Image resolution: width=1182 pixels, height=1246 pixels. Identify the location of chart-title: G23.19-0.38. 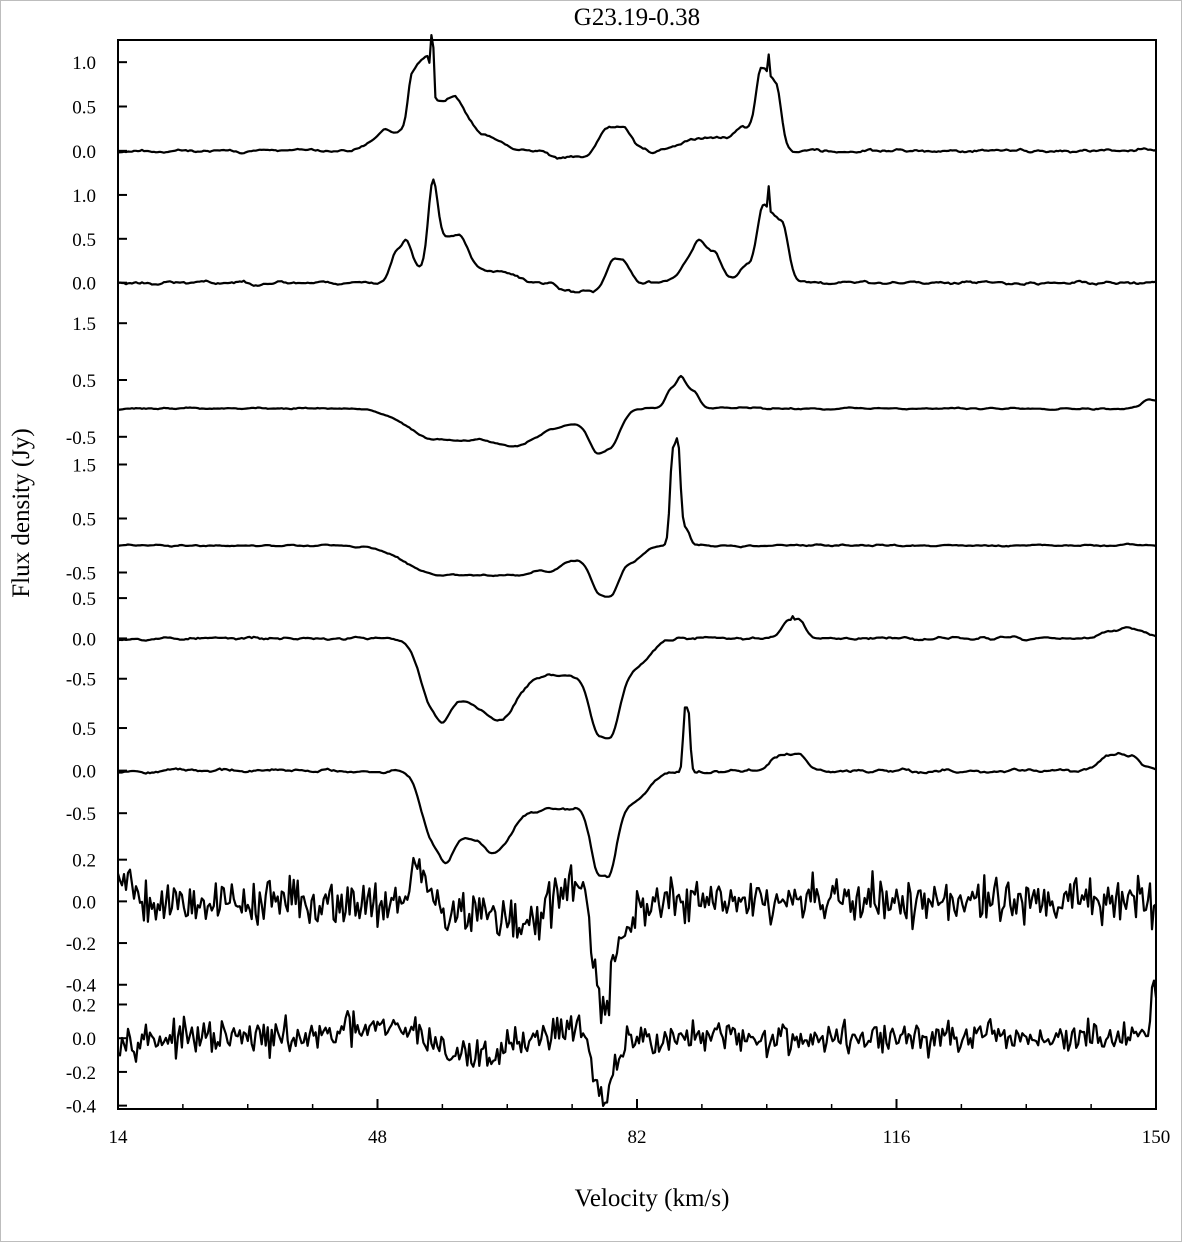
(637, 17).